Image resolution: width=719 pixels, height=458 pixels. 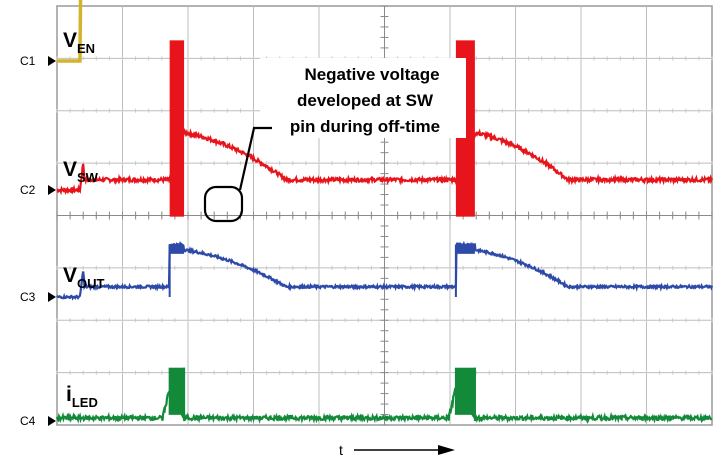 I want to click on vout-label: VOUT, so click(x=84, y=277).